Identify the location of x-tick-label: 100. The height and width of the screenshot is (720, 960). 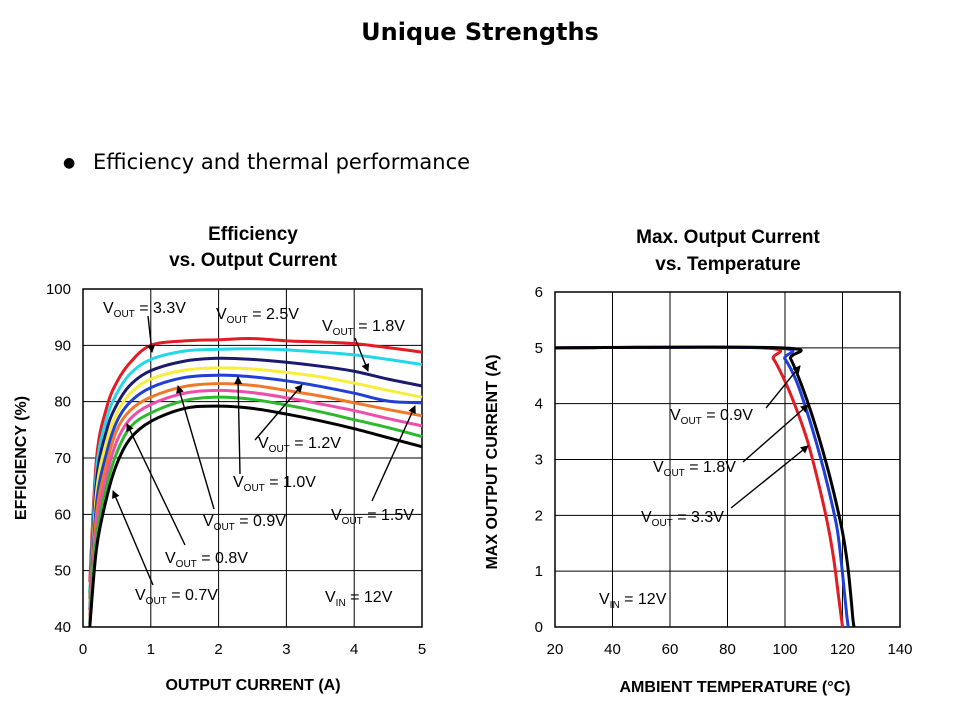
(784, 649).